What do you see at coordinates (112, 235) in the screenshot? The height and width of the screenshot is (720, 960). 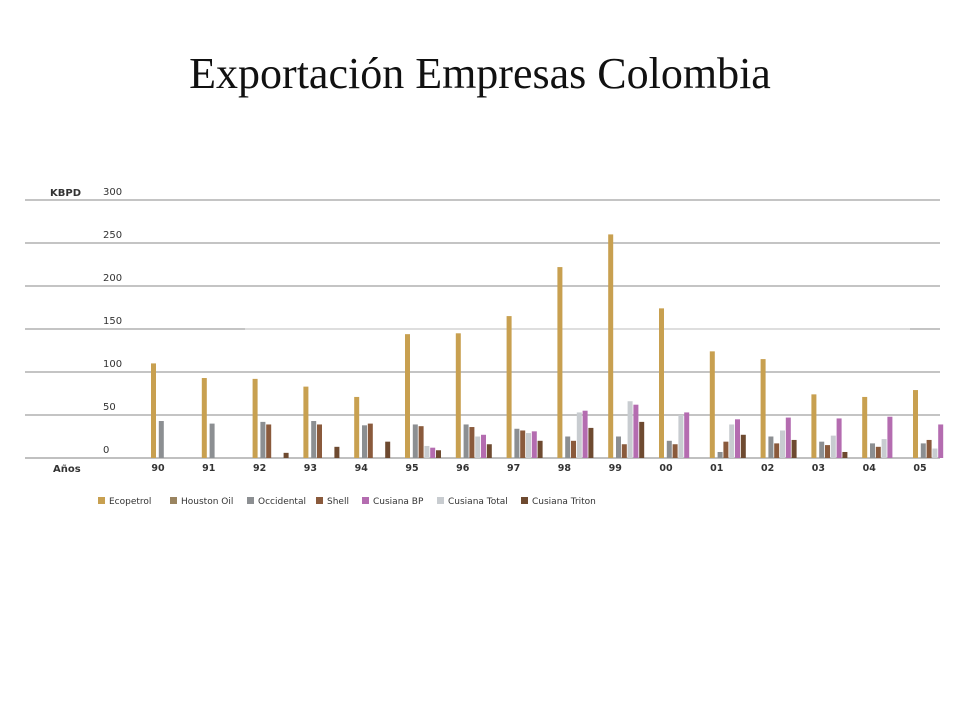 I see `y-tick-label: 250` at bounding box center [112, 235].